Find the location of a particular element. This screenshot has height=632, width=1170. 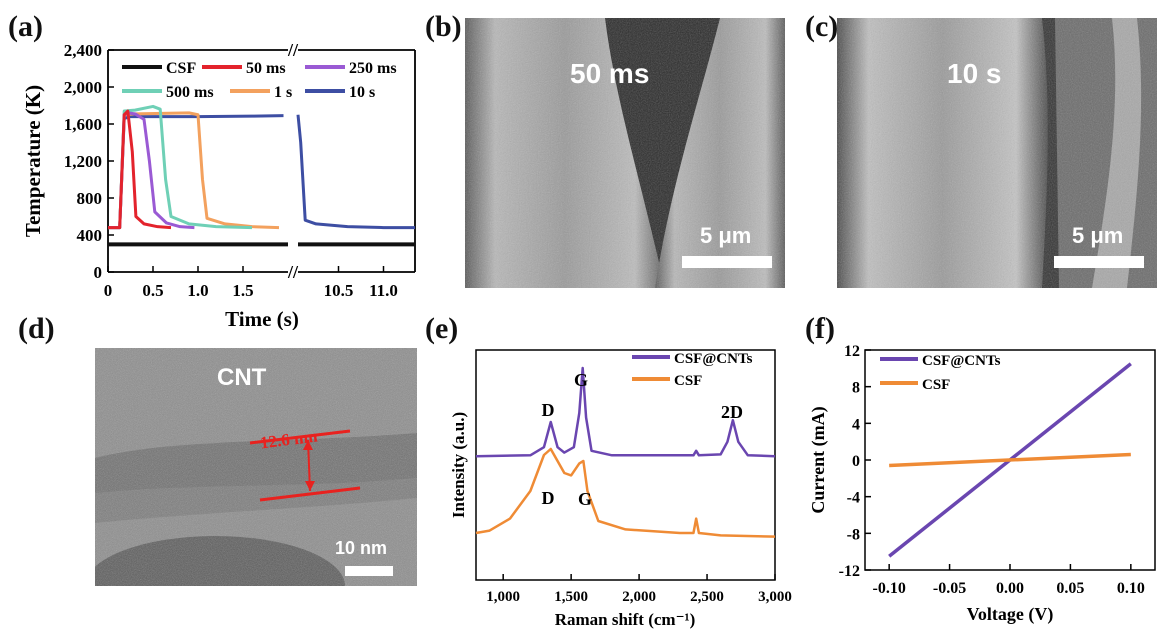

y-tick-label: -4 is located at coordinates (853, 498).